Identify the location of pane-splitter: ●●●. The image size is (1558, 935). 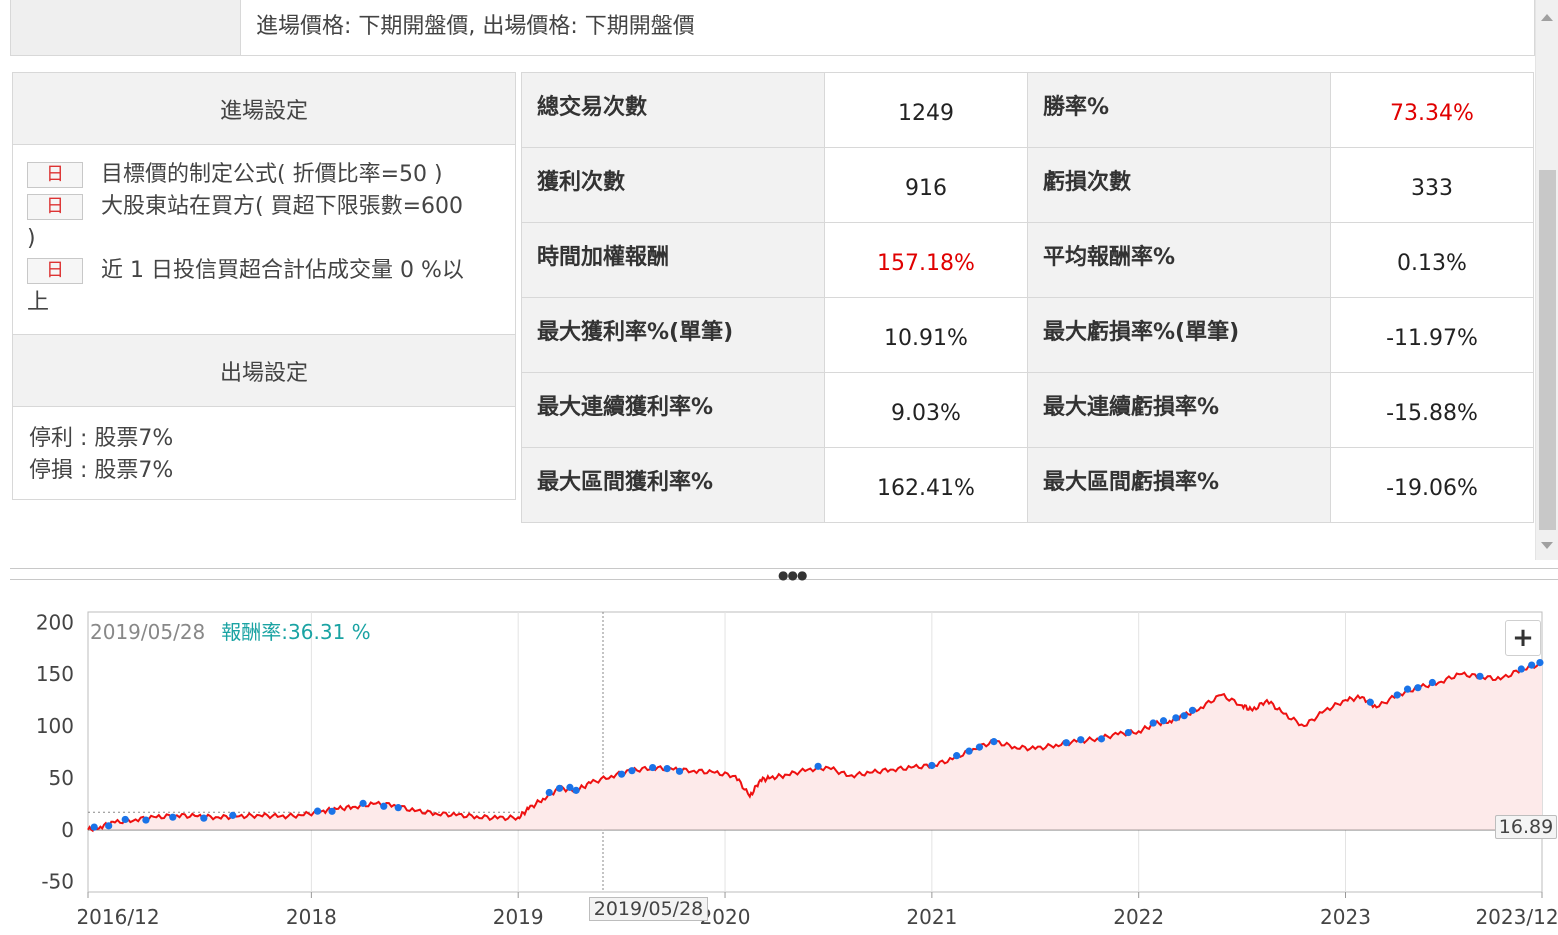
(784, 575).